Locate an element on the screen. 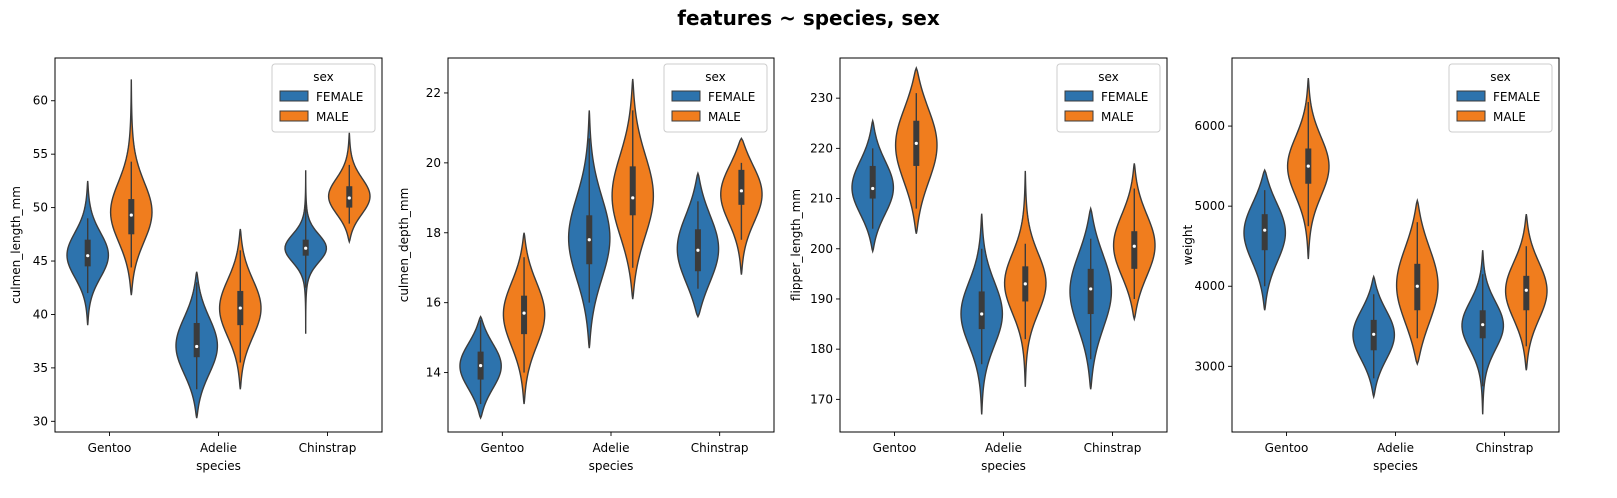 This screenshot has height=498, width=1617. y-tick-label: 60 is located at coordinates (40, 101).